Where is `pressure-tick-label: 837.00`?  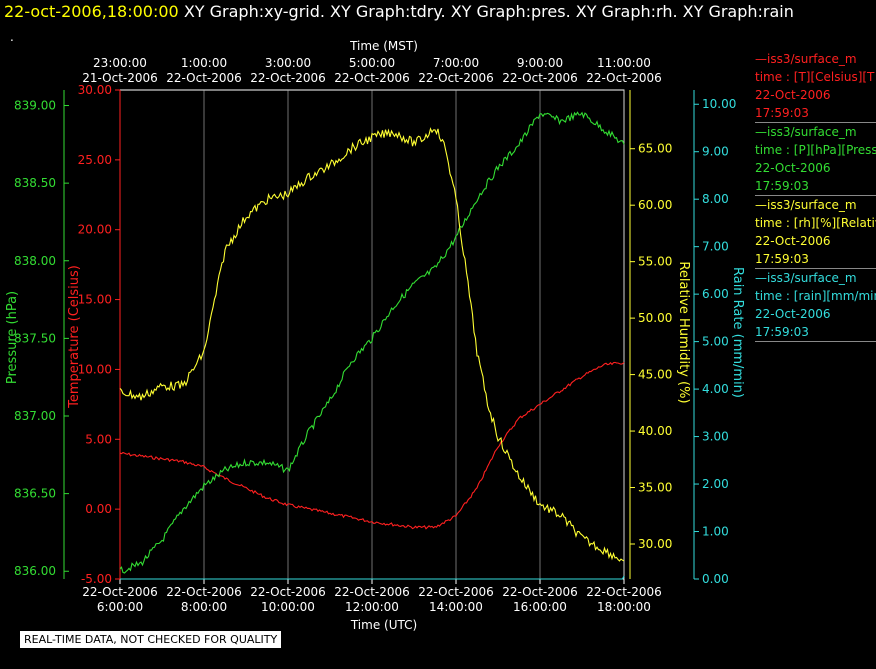 pressure-tick-label: 837.00 is located at coordinates (35, 416).